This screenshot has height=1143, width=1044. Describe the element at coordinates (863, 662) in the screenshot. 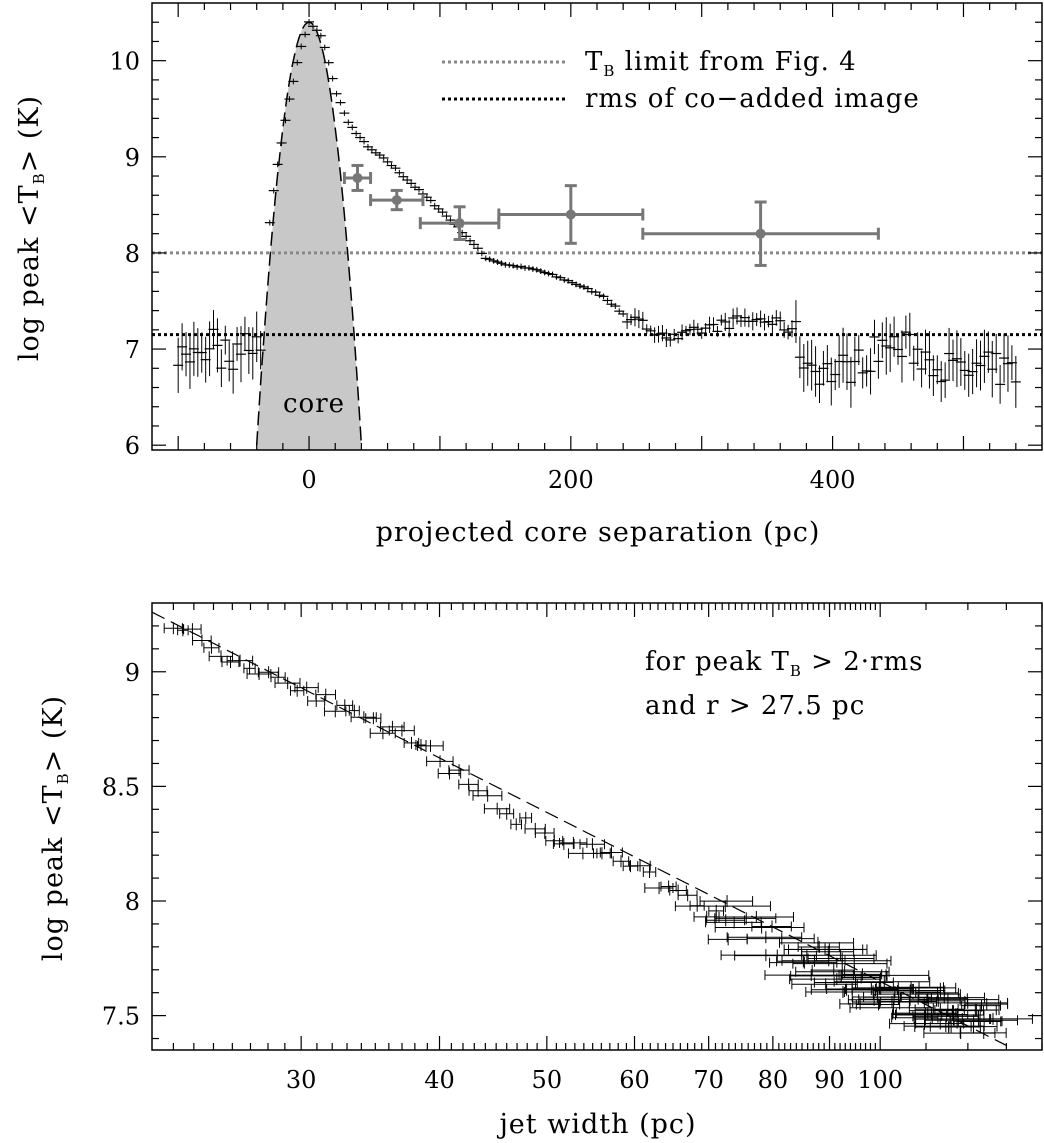

I see `annotation-line1-rest: > 2·rms` at that location.